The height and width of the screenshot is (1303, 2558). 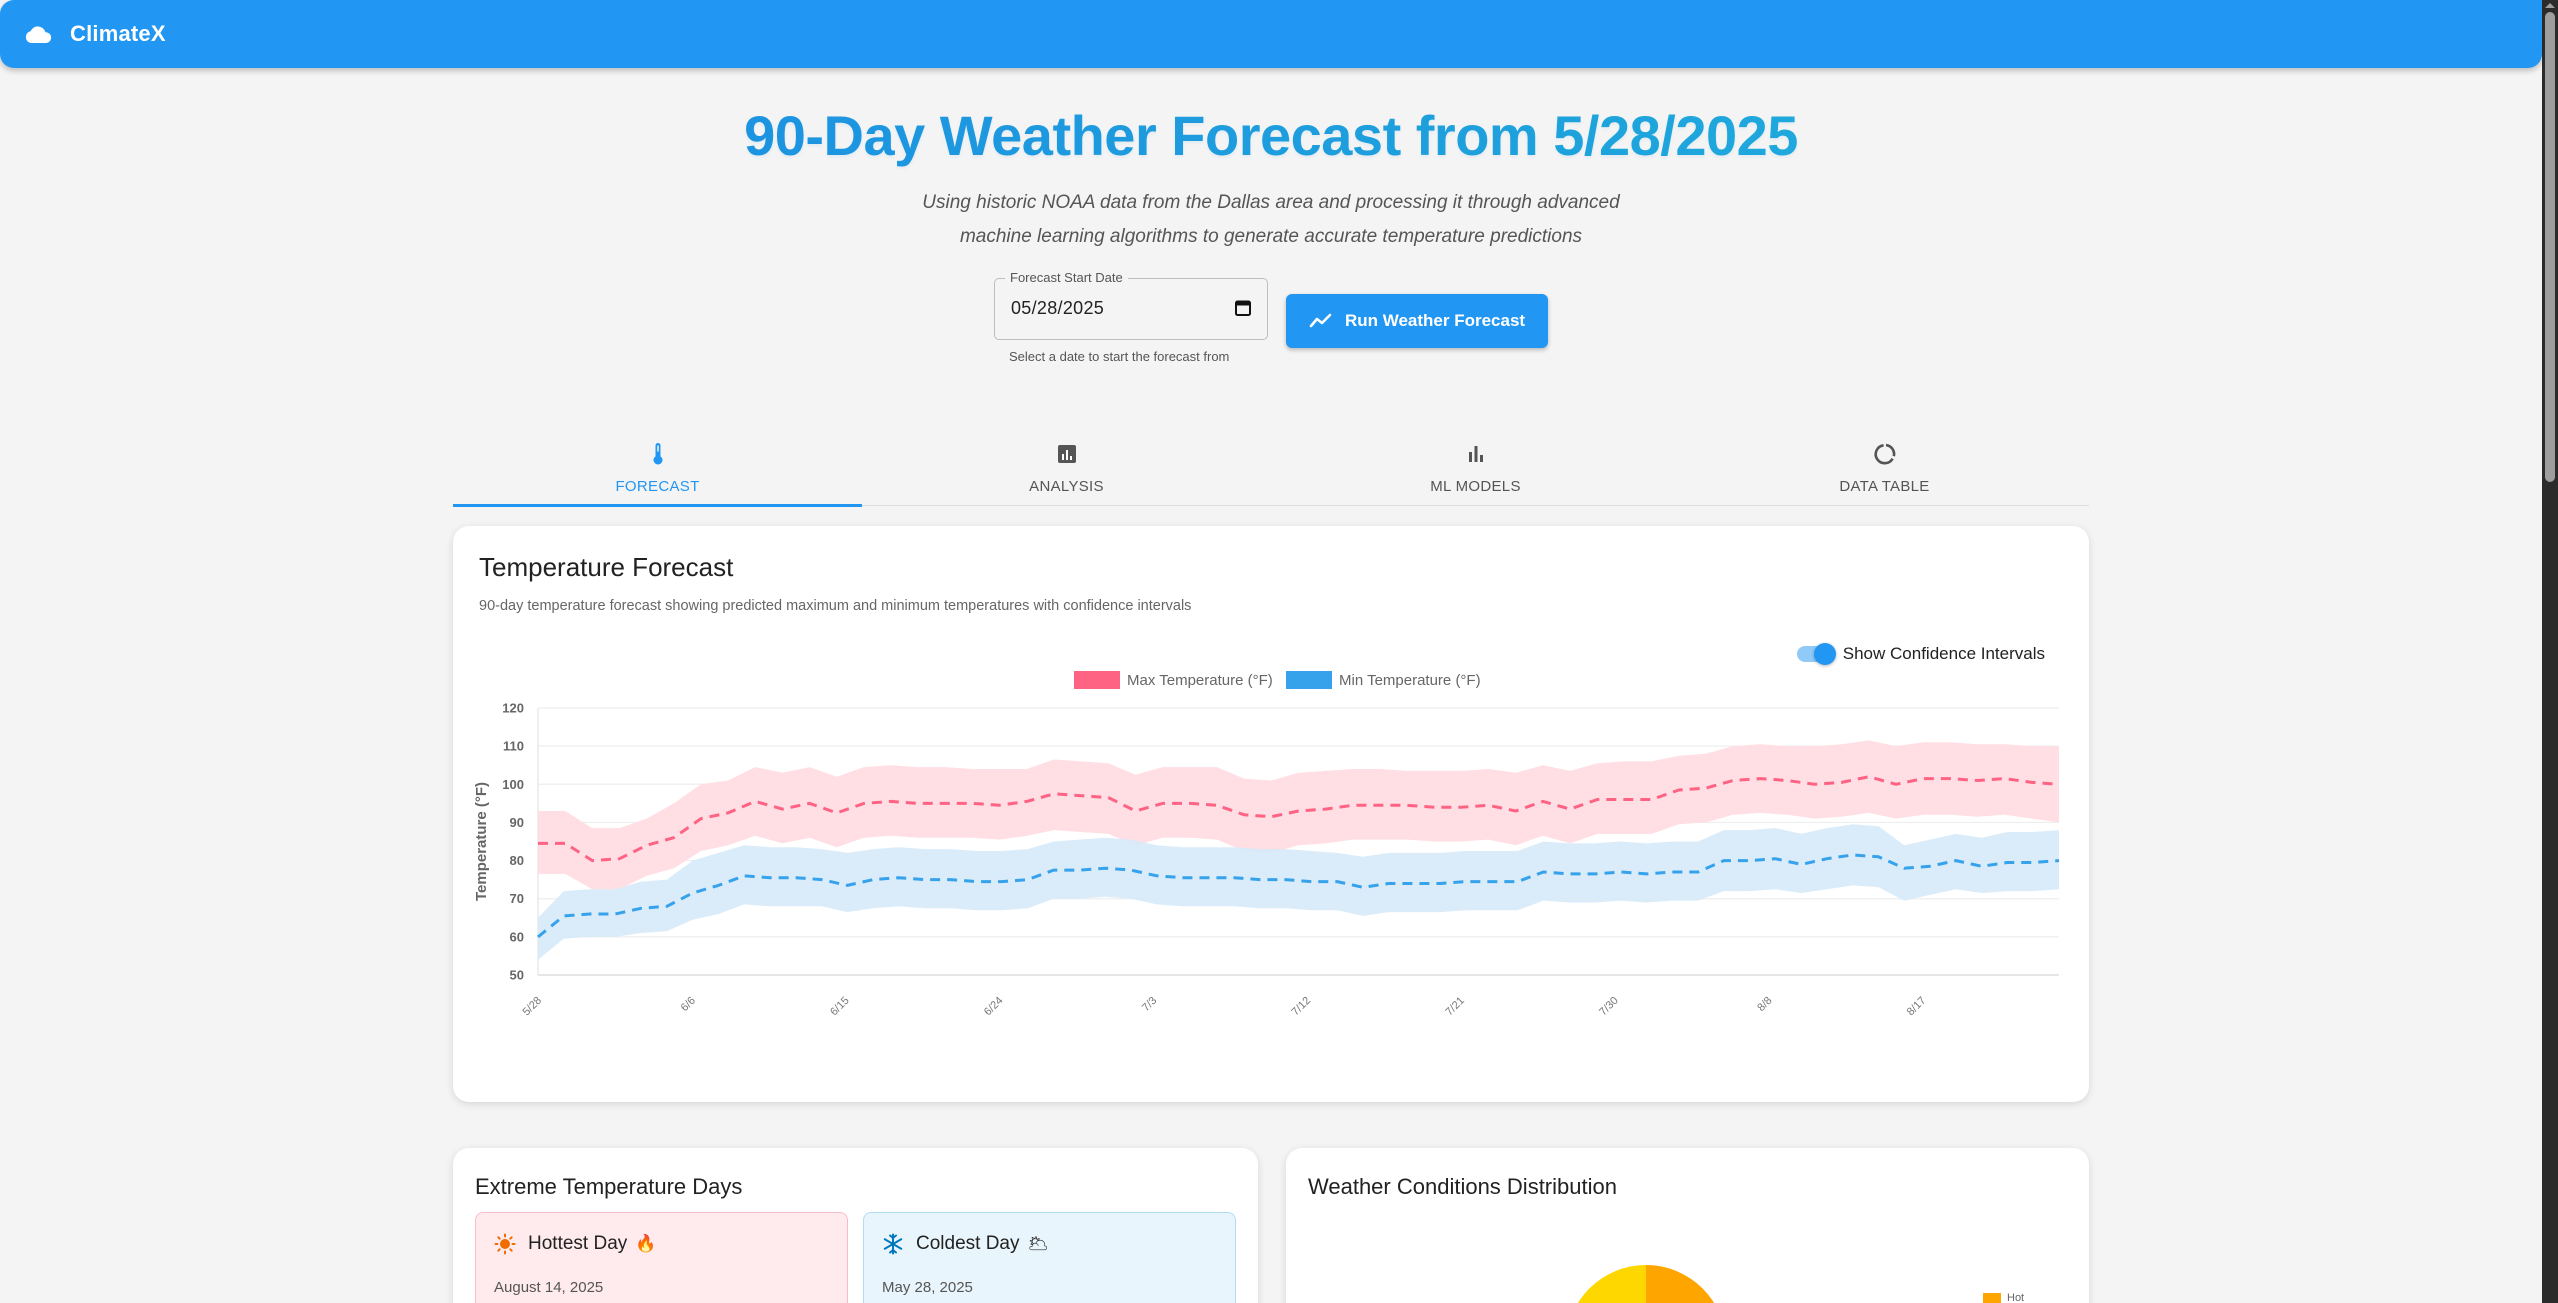 I want to click on confidence-intervals-toggle: Show Confidence Intervals, so click(x=1920, y=654).